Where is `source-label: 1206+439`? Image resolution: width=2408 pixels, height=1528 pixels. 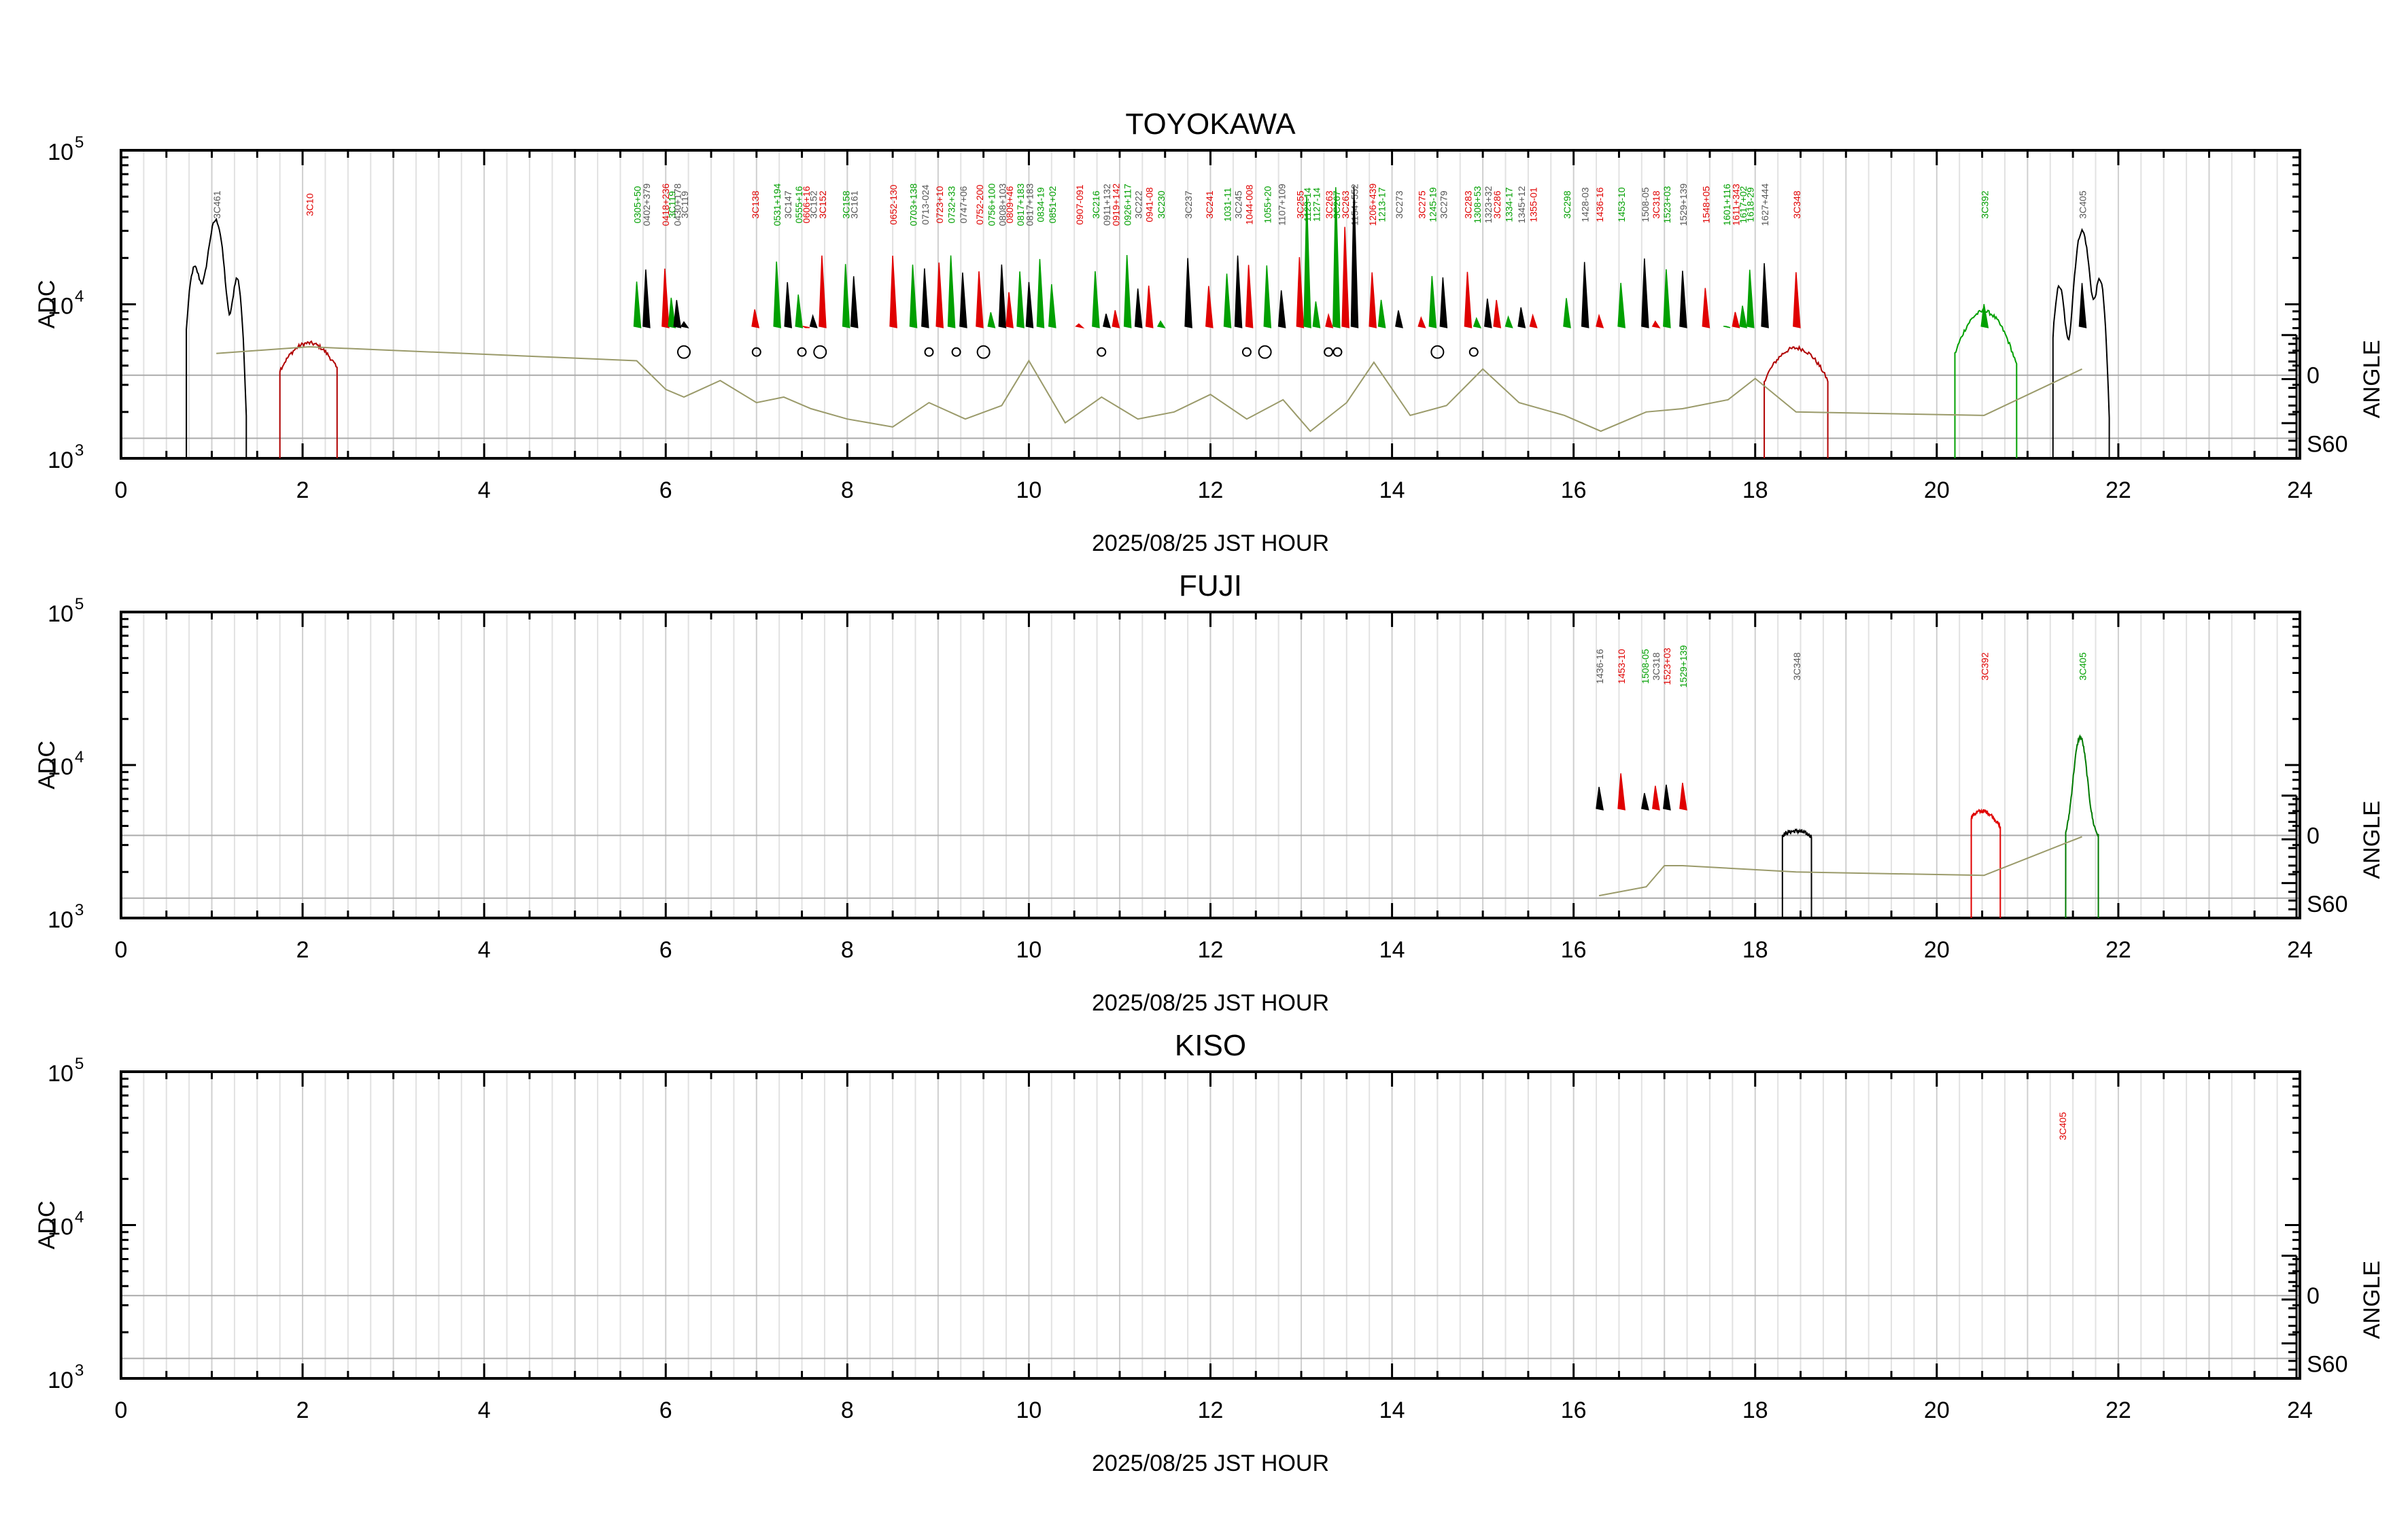 source-label: 1206+439 is located at coordinates (1372, 204).